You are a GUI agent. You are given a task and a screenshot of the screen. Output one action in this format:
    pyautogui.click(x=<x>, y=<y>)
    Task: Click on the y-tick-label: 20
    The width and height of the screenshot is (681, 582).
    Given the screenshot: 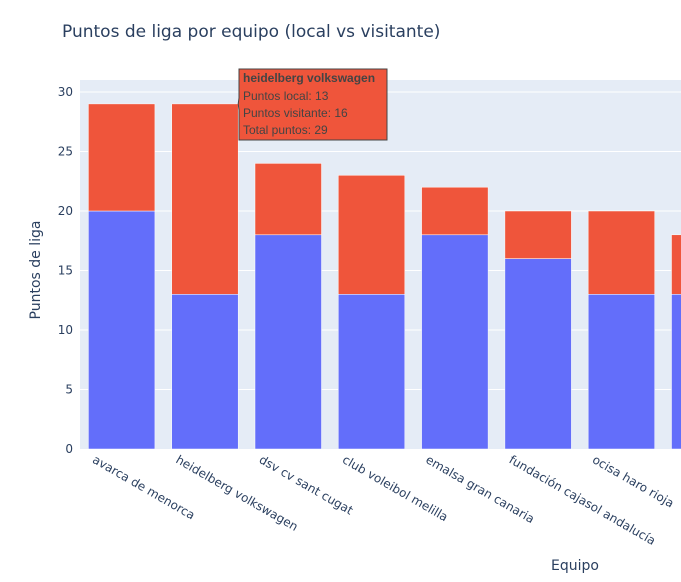 What is the action you would take?
    pyautogui.click(x=65, y=211)
    